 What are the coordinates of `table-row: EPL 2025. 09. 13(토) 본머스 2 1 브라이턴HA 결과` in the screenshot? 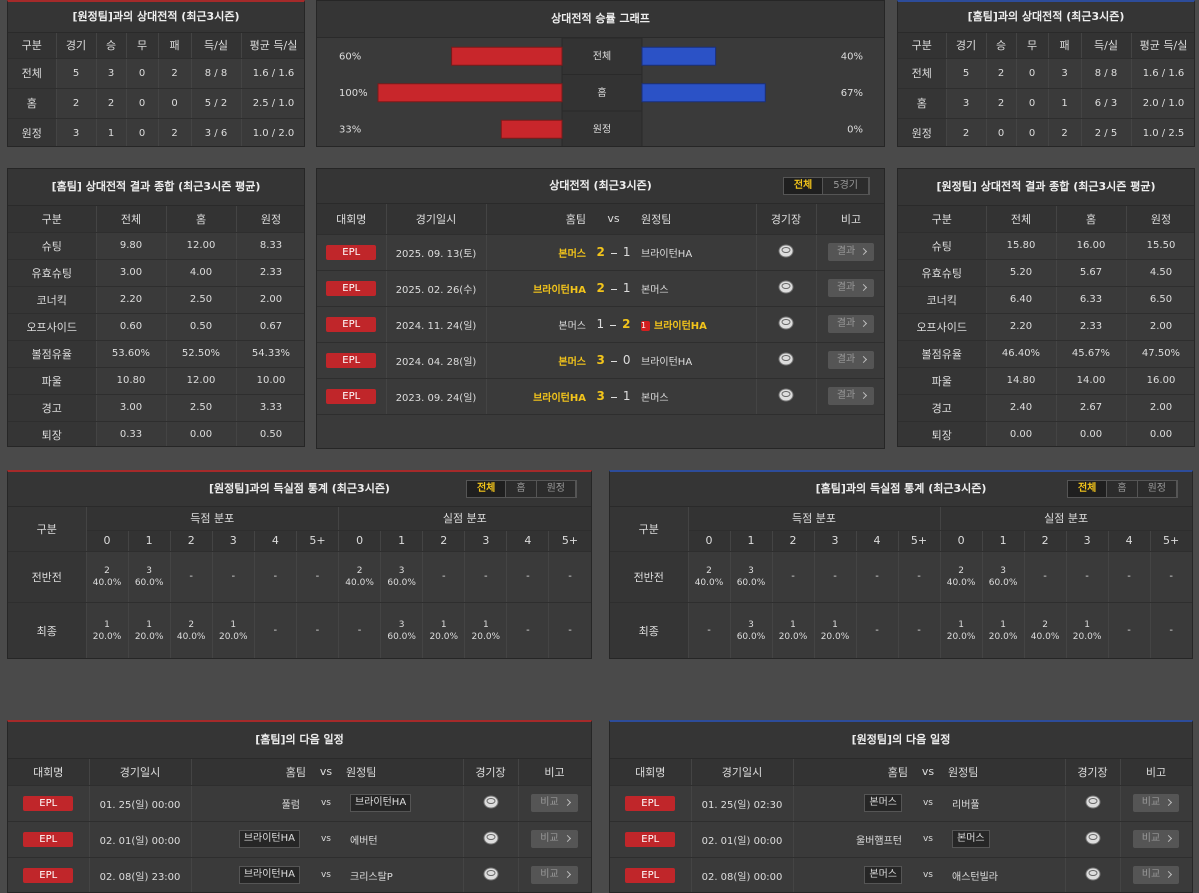 It's located at (600, 252).